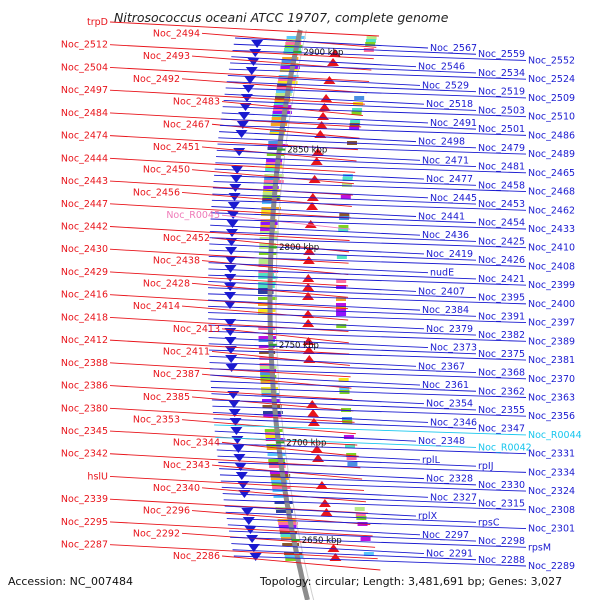 The image size is (600, 600). Describe the element at coordinates (196, 102) in the screenshot. I see `left-gene-label: Noc_2483` at that location.